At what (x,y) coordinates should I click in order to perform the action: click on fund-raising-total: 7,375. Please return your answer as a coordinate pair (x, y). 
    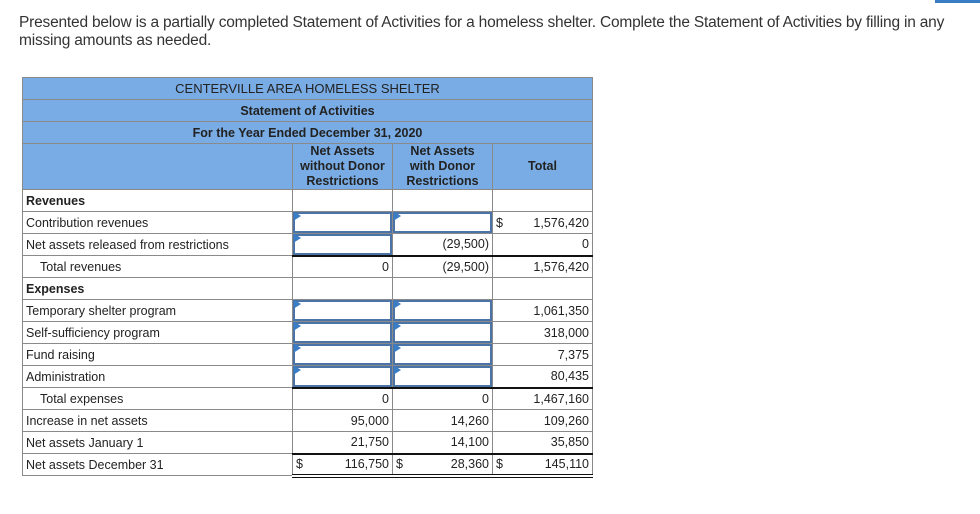
    Looking at the image, I should click on (542, 354).